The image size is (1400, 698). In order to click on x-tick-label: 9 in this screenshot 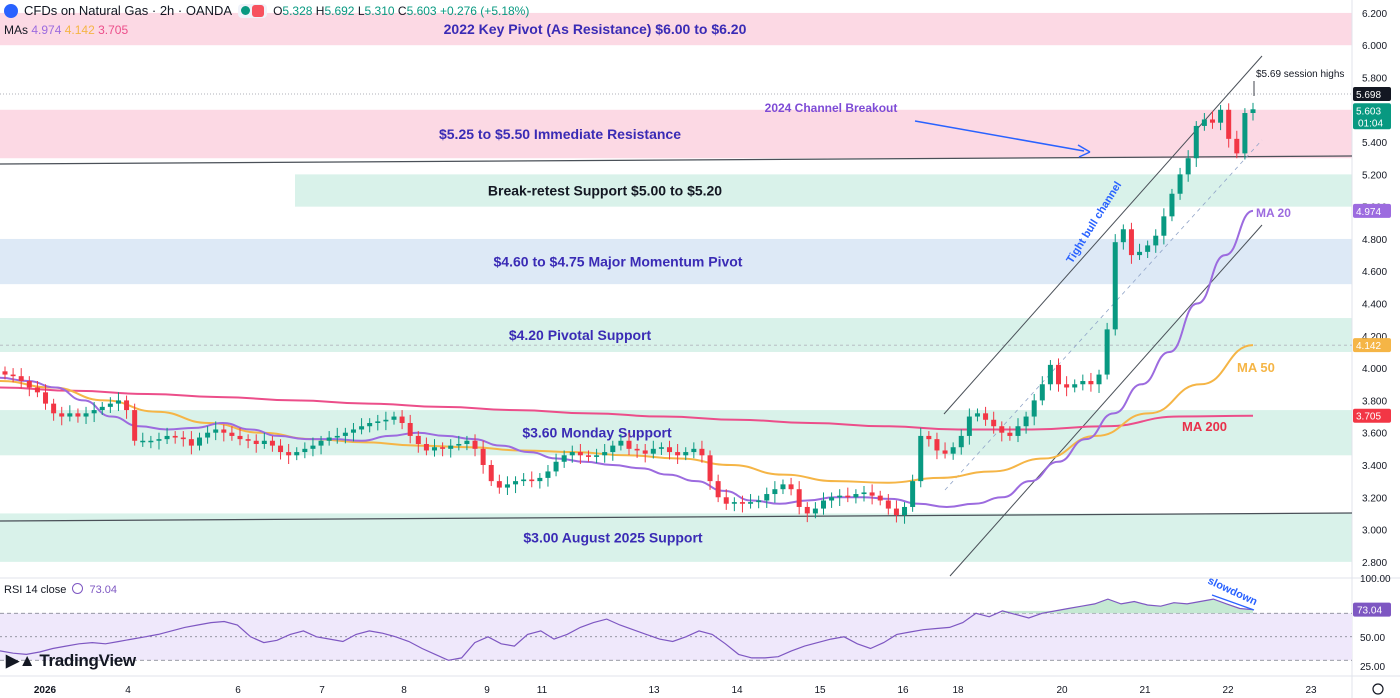, I will do `click(487, 690)`.